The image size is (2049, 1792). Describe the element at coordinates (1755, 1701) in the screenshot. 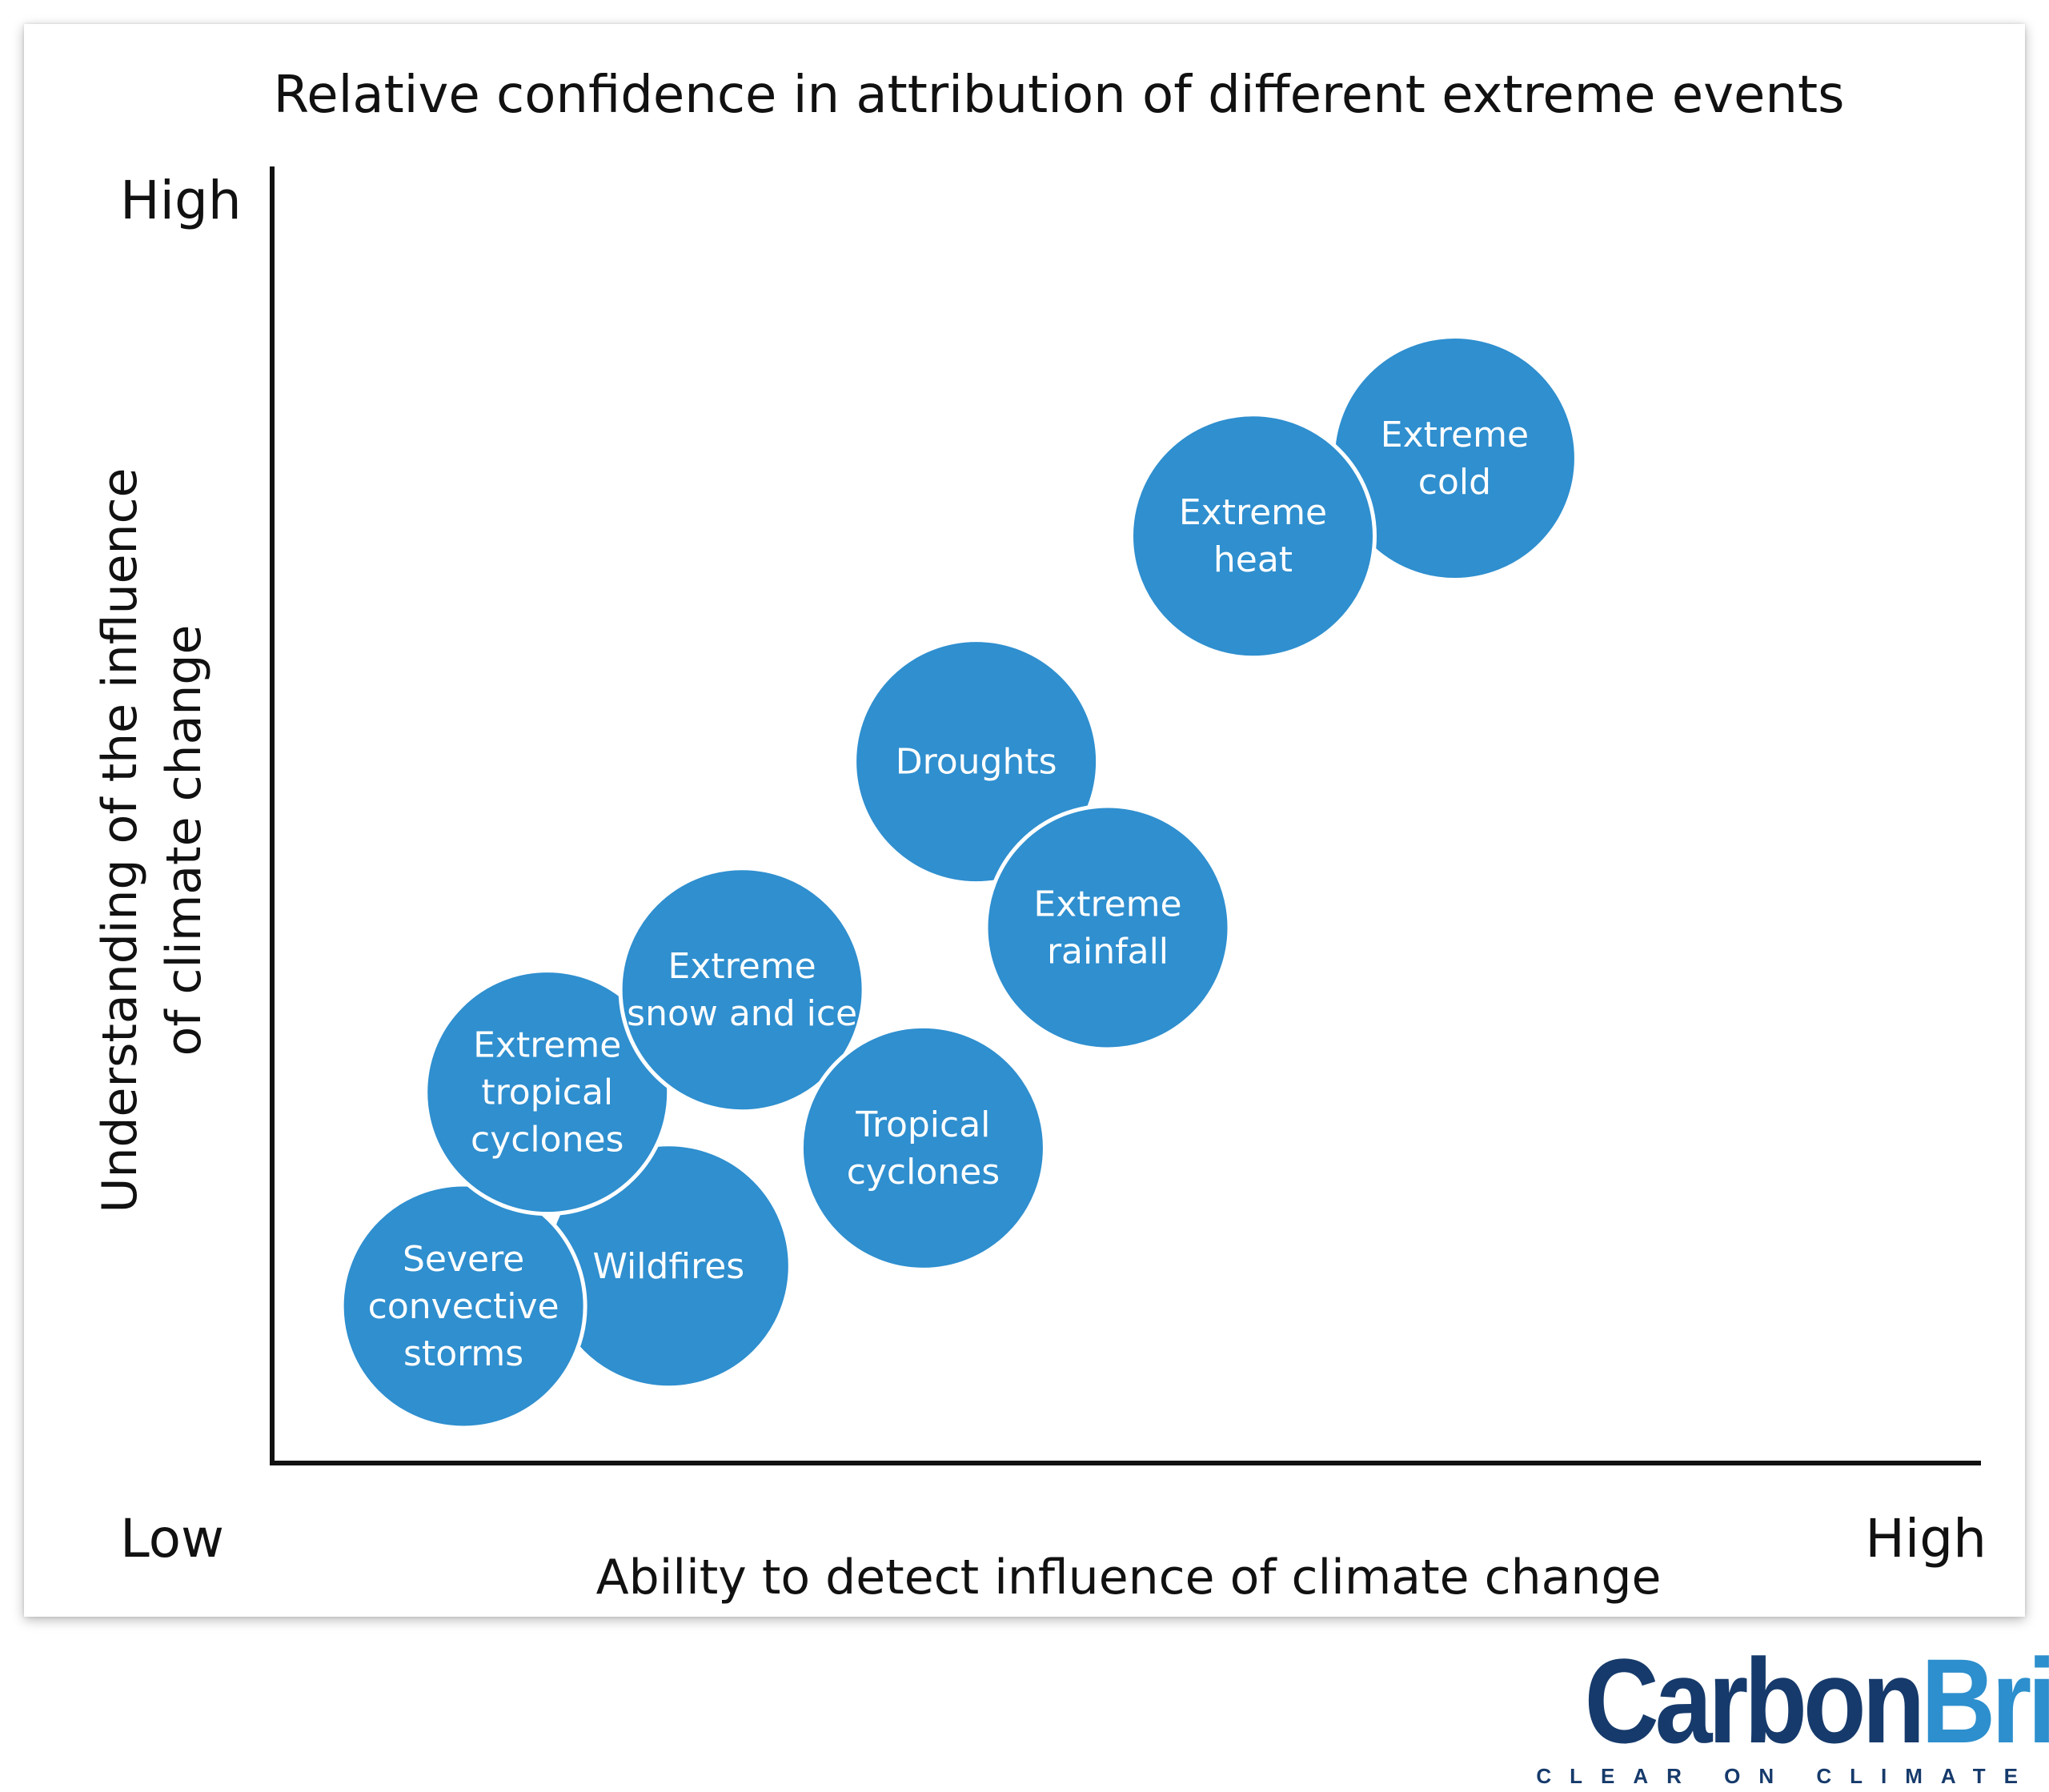

I see `logo-carbon-text: Carbon` at that location.